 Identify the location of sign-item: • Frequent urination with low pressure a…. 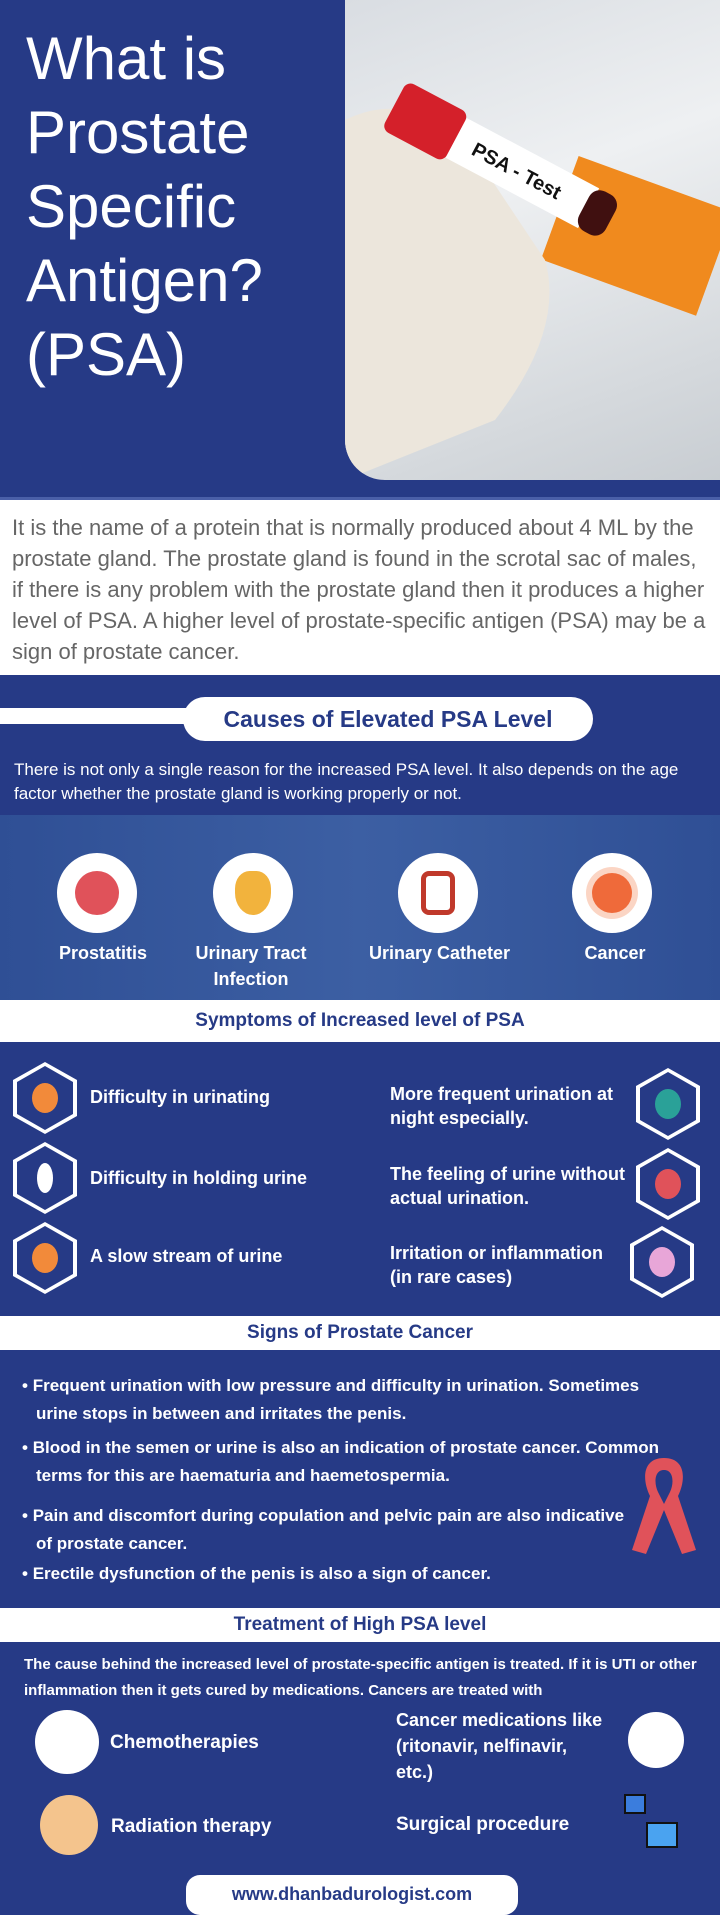
(331, 1399).